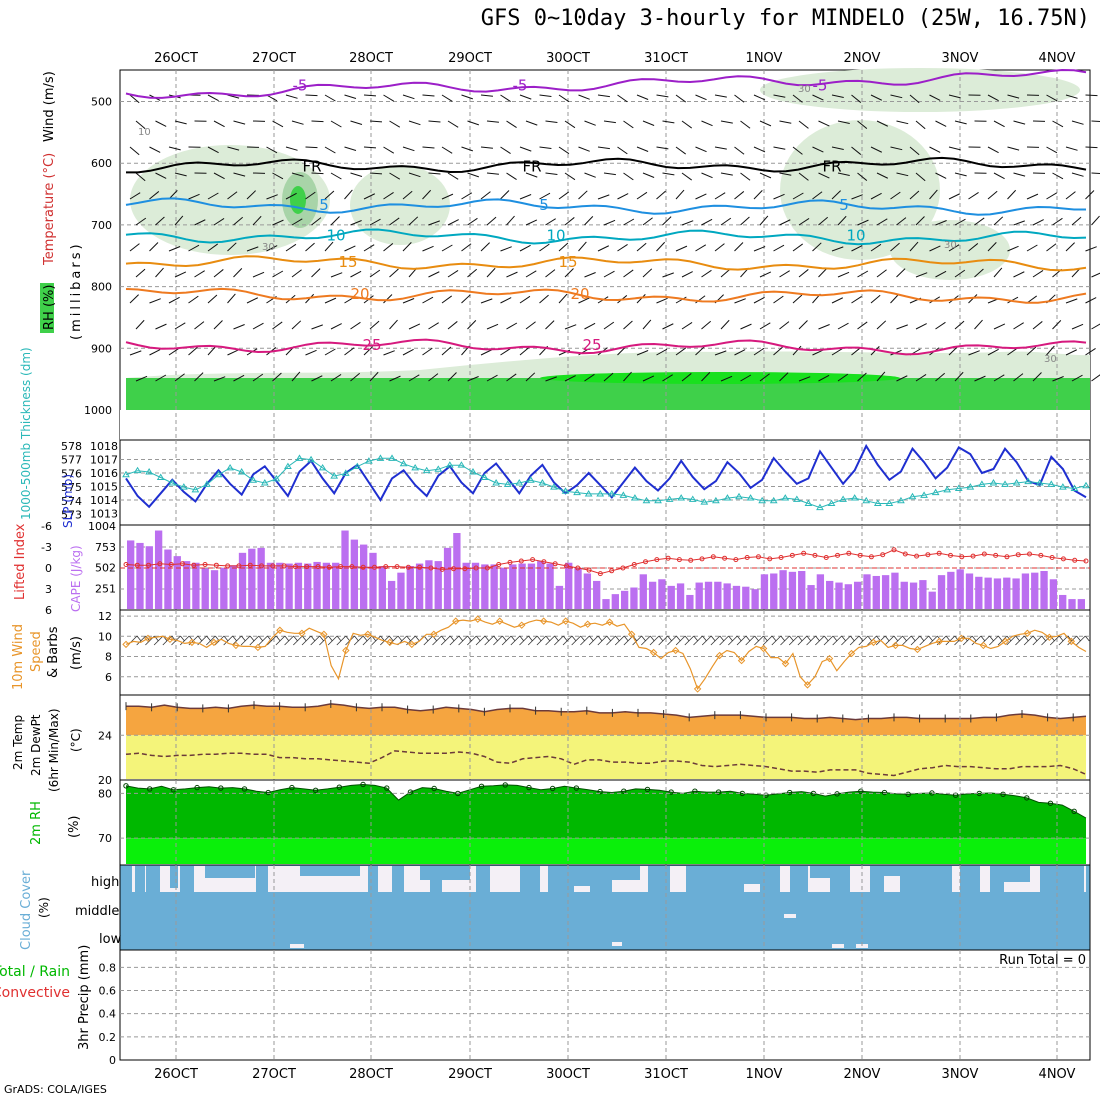 The image size is (1100, 1100). I want to click on cloud-cells, so click(606, 907).